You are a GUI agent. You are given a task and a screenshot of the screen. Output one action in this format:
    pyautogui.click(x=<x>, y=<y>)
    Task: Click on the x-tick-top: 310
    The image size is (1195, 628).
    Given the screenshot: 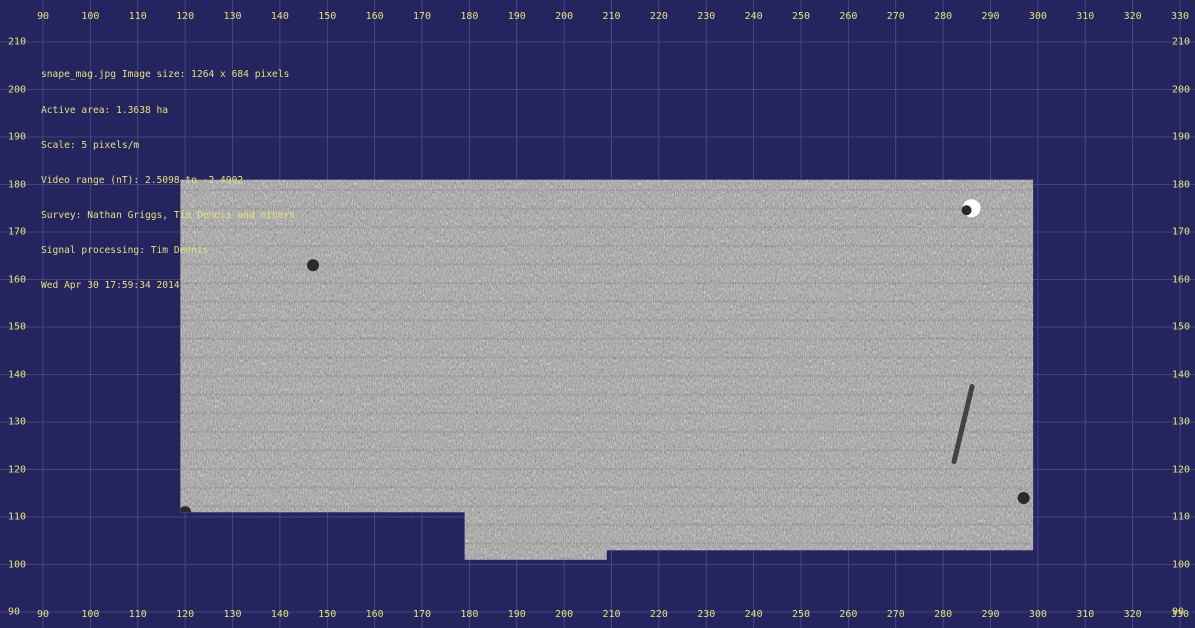 What is the action you would take?
    pyautogui.click(x=1085, y=16)
    